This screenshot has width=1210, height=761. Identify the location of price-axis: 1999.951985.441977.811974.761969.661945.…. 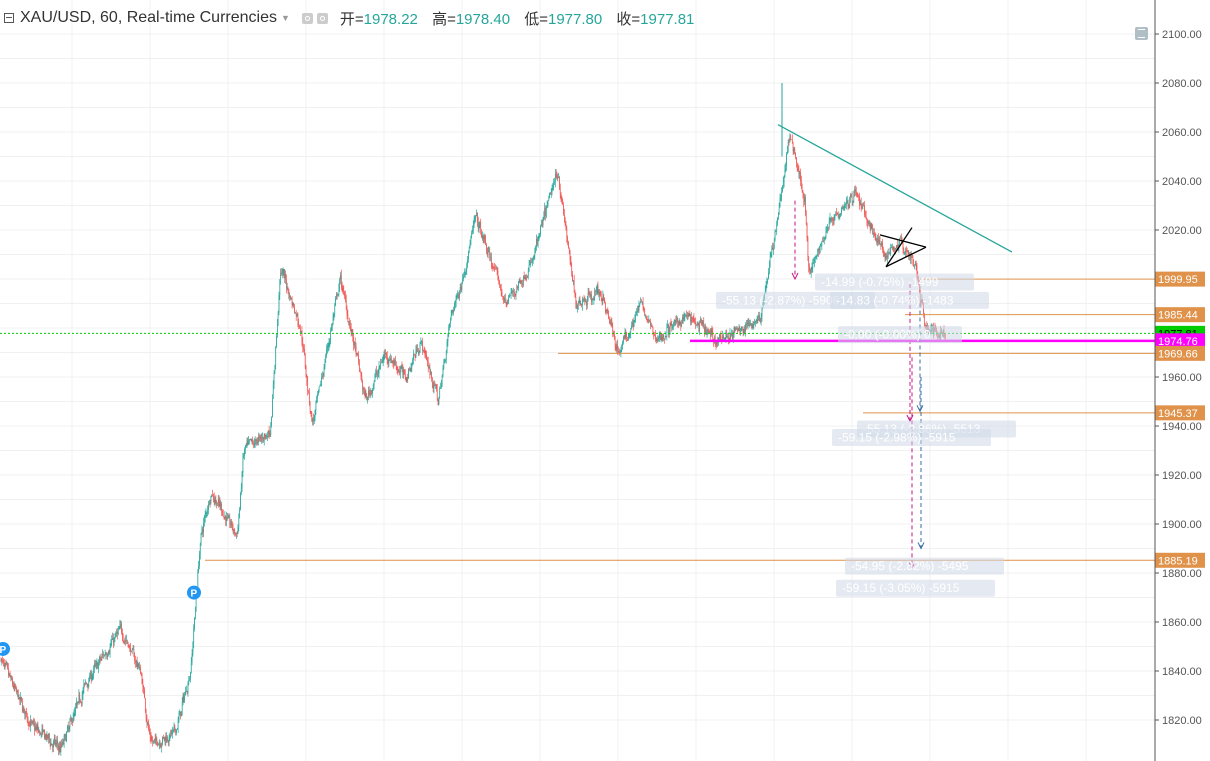
(1182, 380).